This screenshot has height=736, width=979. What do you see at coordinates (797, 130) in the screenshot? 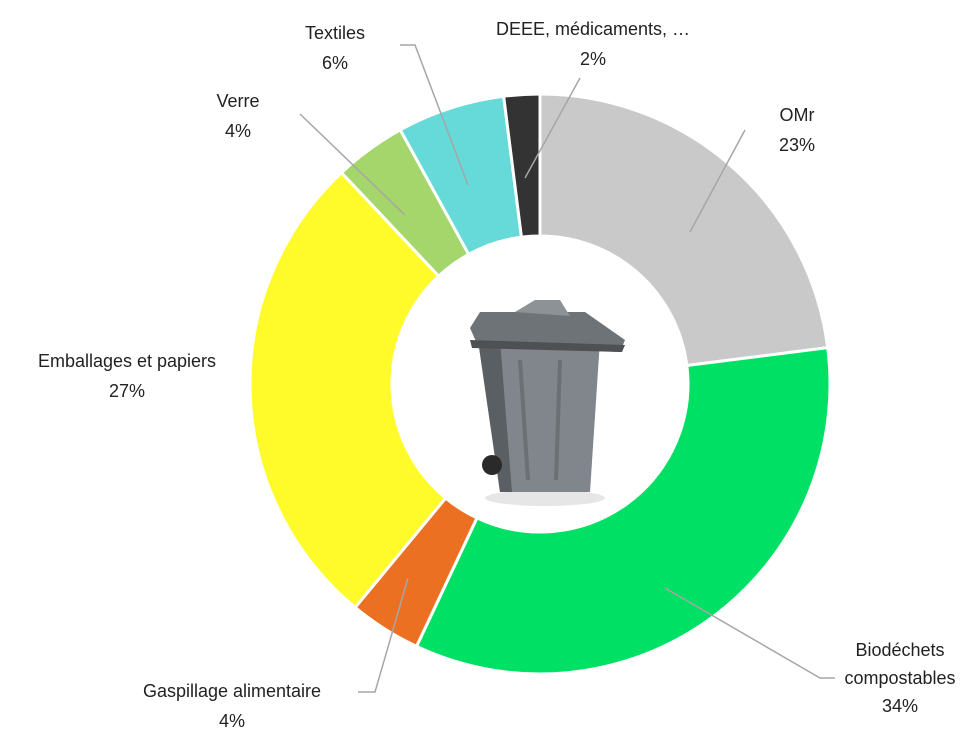
I see `slice-label: OMr 23%` at bounding box center [797, 130].